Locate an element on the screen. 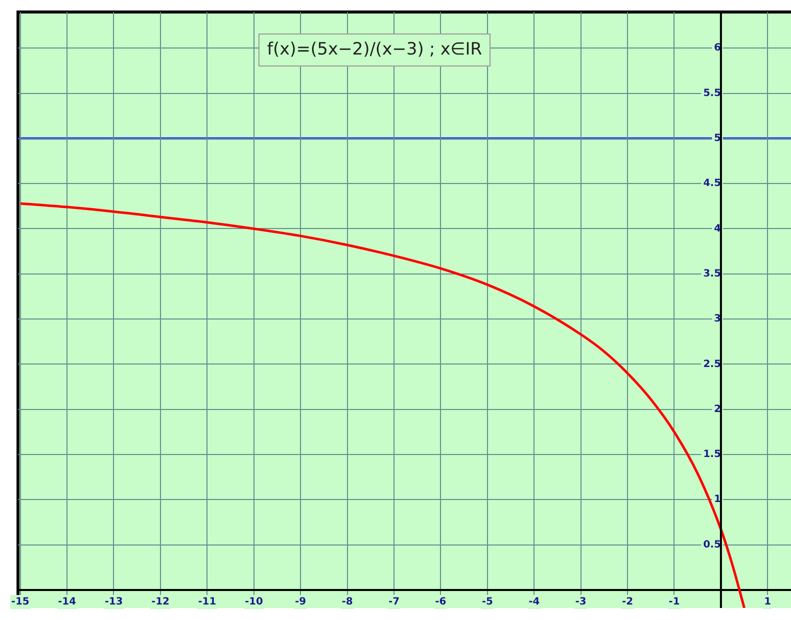 The height and width of the screenshot is (620, 791). x-tick-label: -13 is located at coordinates (113, 602).